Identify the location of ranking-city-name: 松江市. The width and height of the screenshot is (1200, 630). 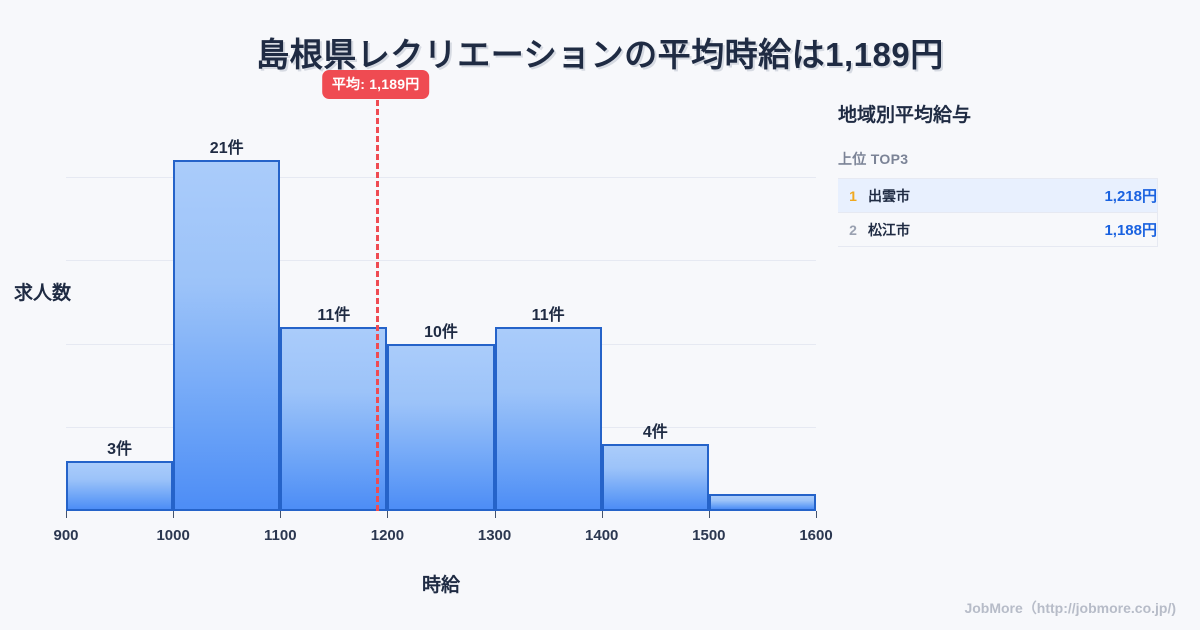
(932, 229).